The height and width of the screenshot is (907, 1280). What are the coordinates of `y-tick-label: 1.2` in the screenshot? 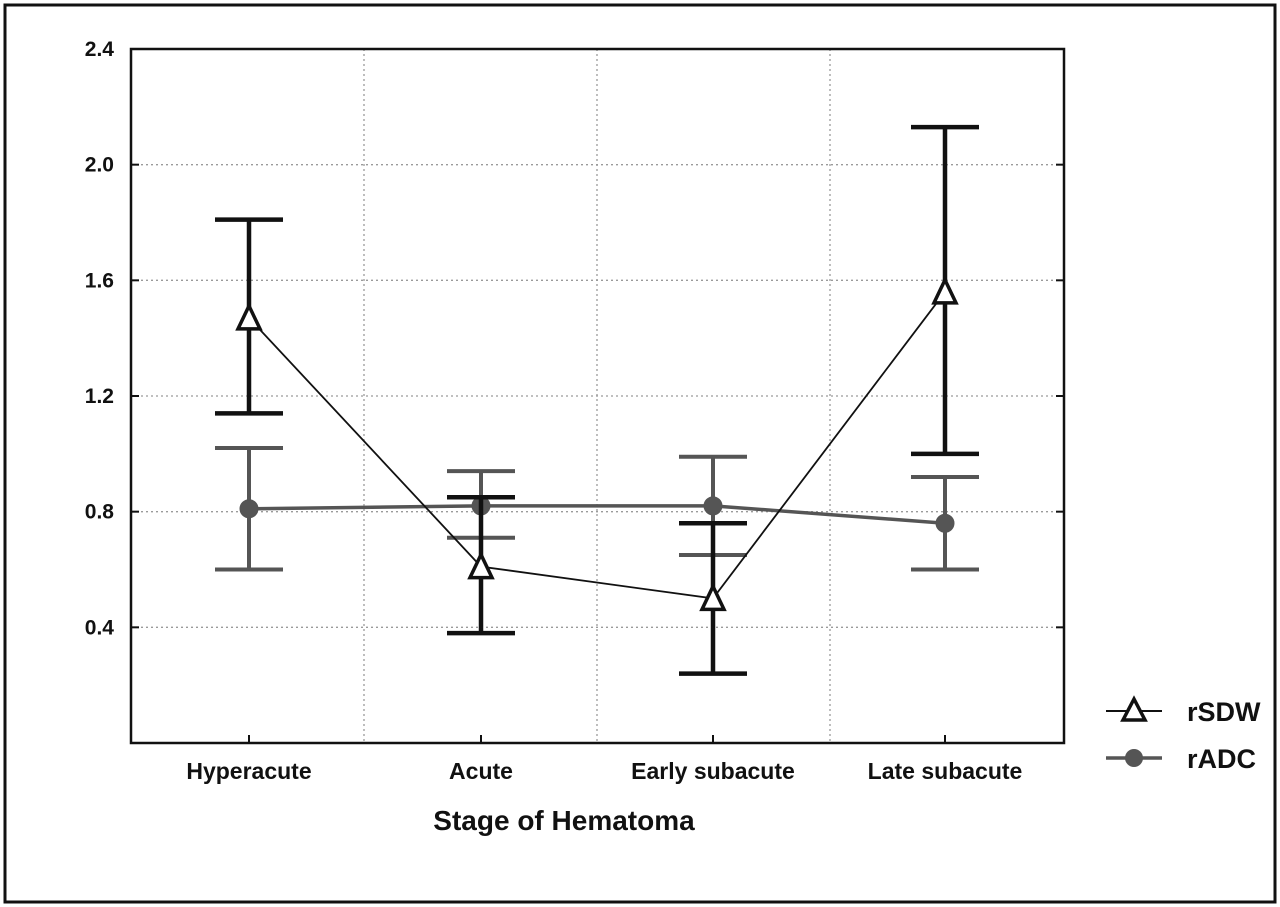 It's located at (99, 396).